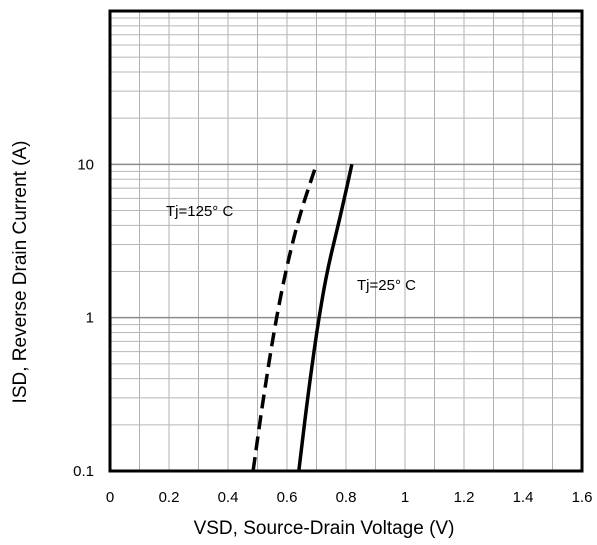 The width and height of the screenshot is (597, 545). Describe the element at coordinates (582, 497) in the screenshot. I see `x-tick-label: 1.6` at that location.